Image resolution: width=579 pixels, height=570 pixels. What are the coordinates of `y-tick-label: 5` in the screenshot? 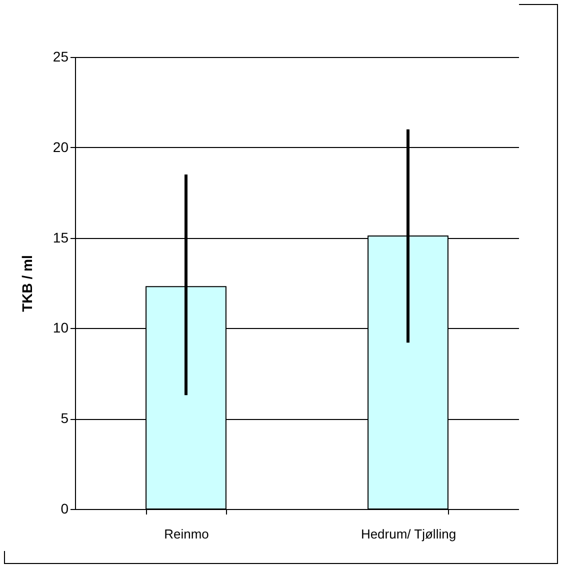 It's located at (64, 418).